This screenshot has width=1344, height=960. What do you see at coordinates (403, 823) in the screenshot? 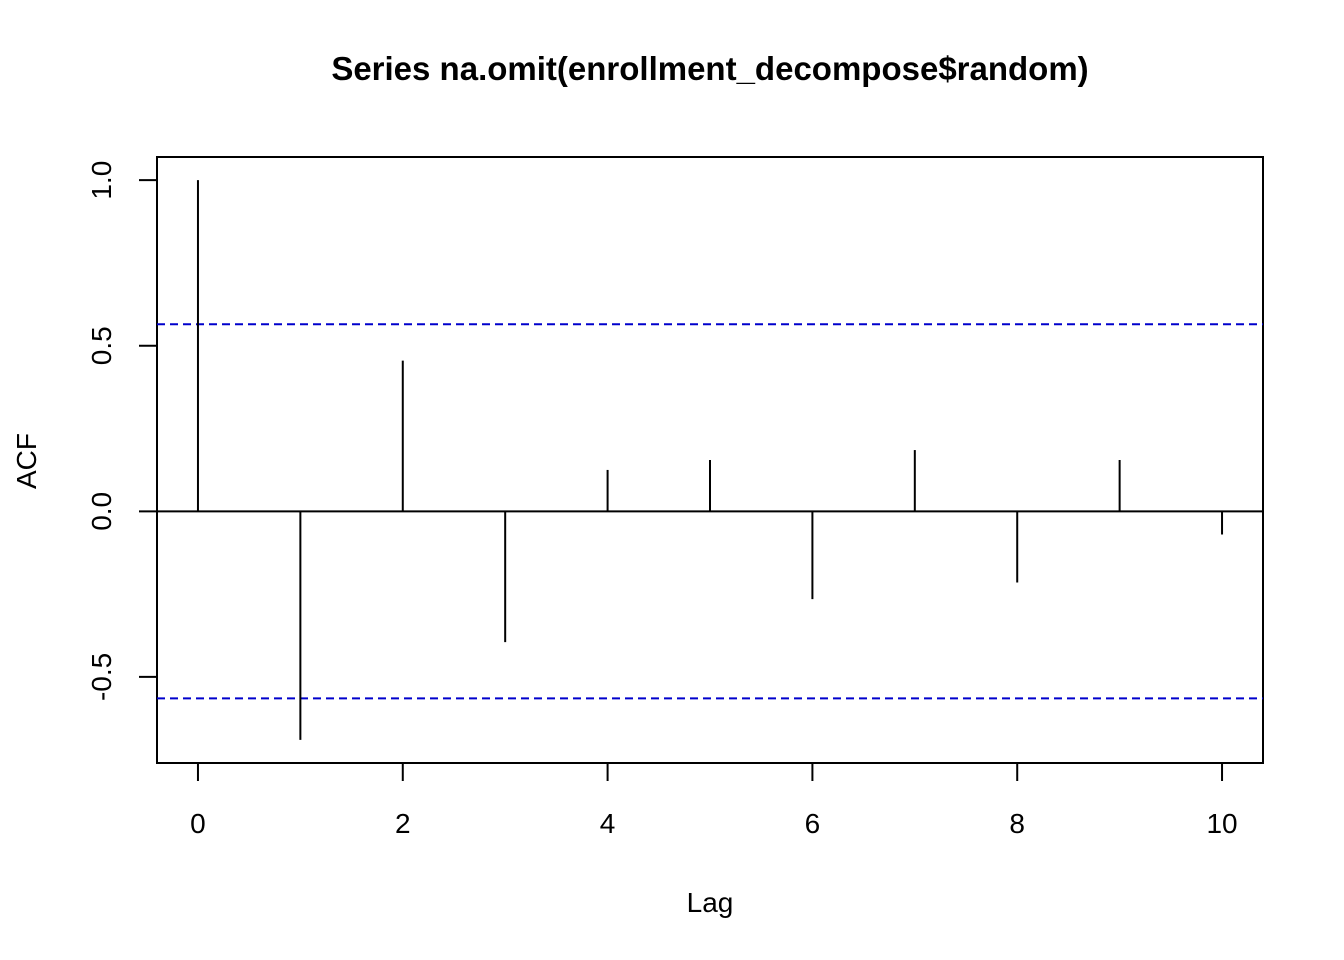
I see `x-tick-label: 2` at bounding box center [403, 823].